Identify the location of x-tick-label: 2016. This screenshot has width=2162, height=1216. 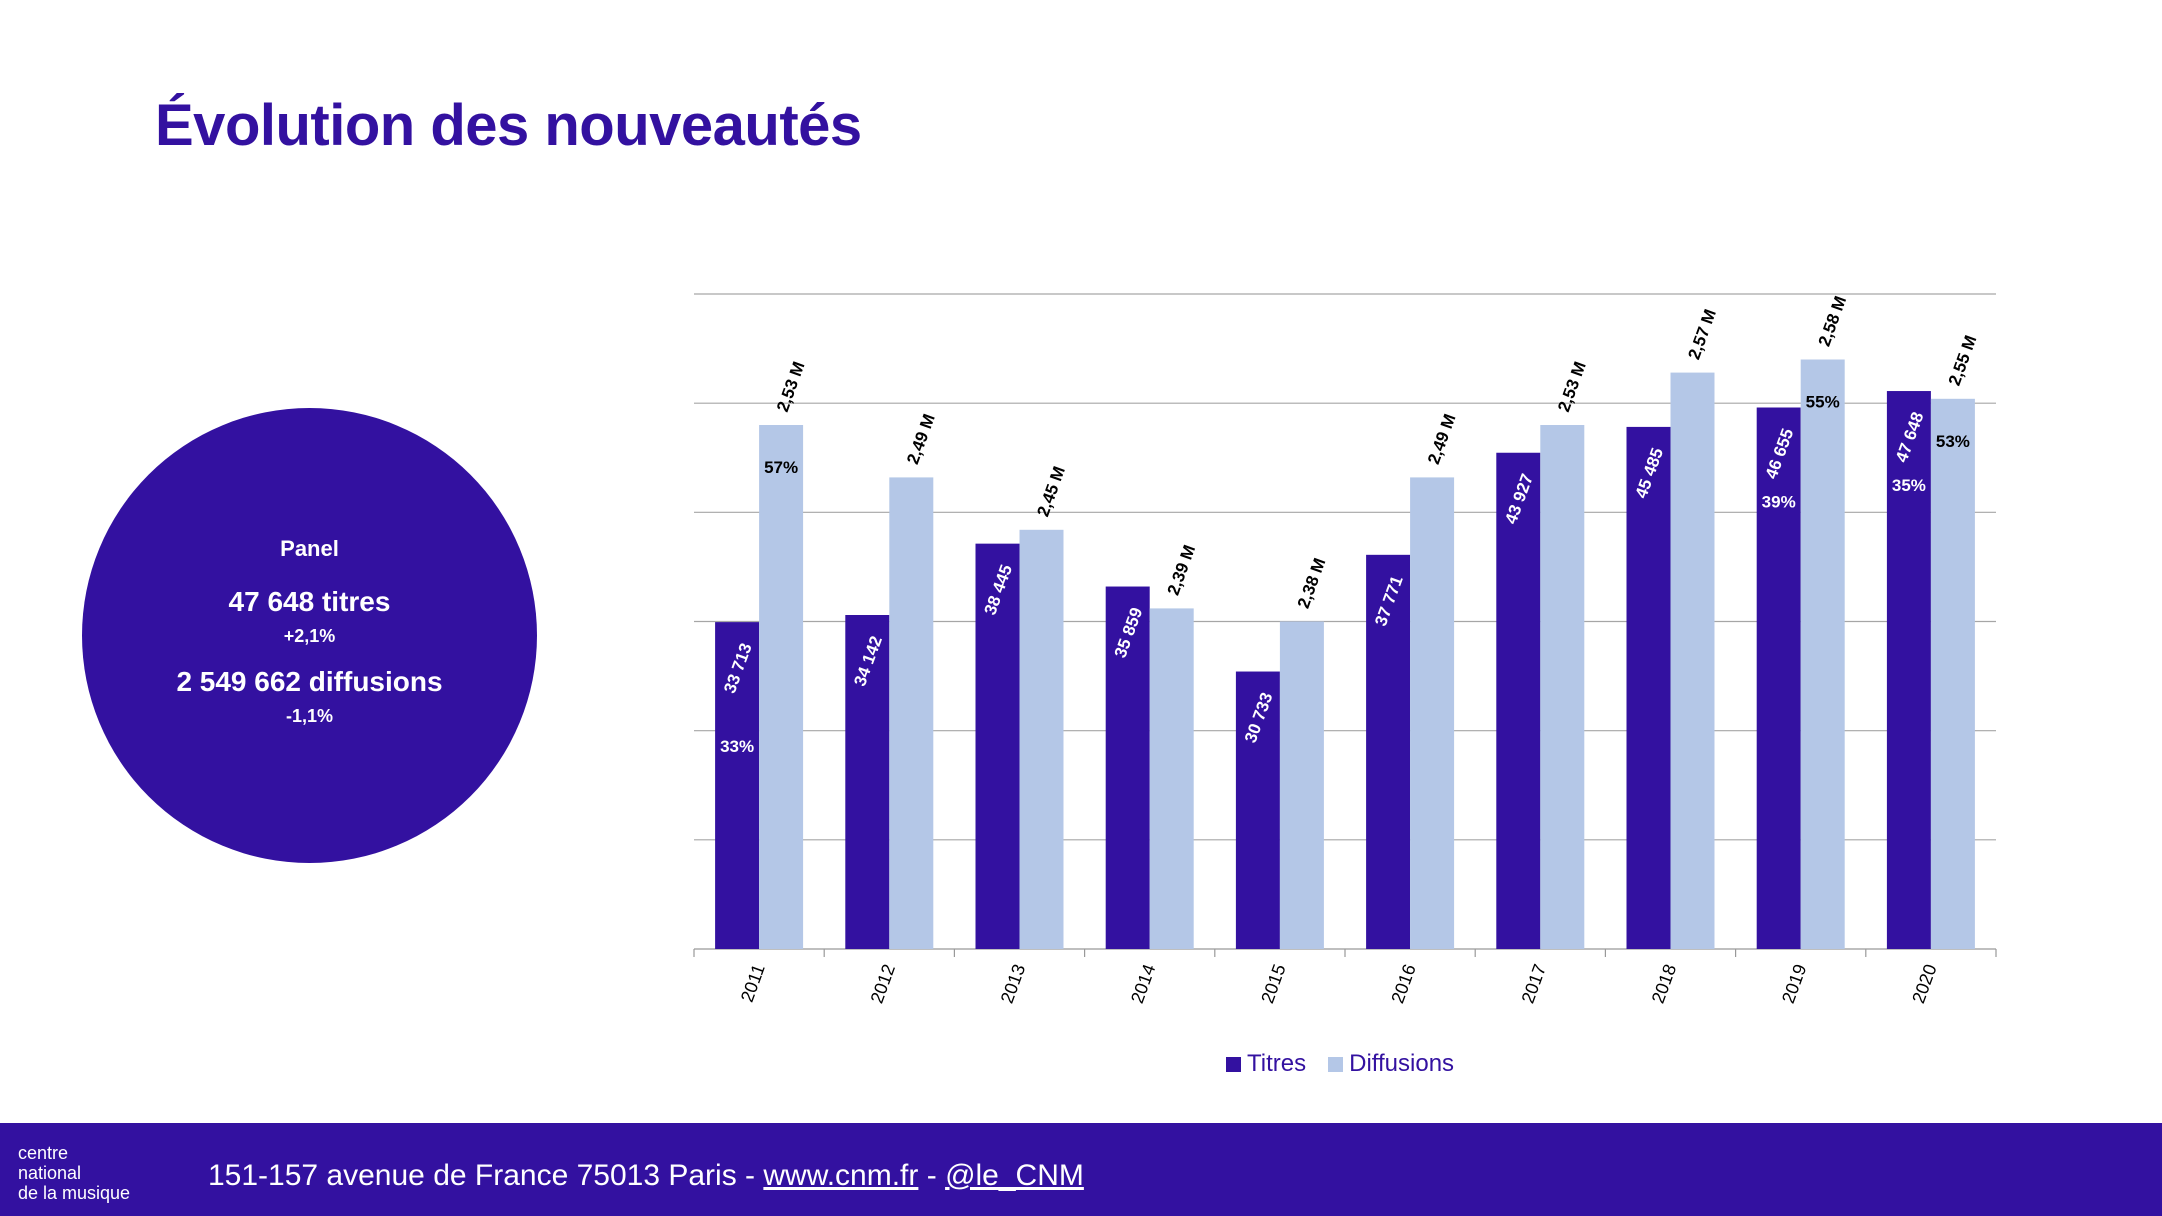
(1403, 984).